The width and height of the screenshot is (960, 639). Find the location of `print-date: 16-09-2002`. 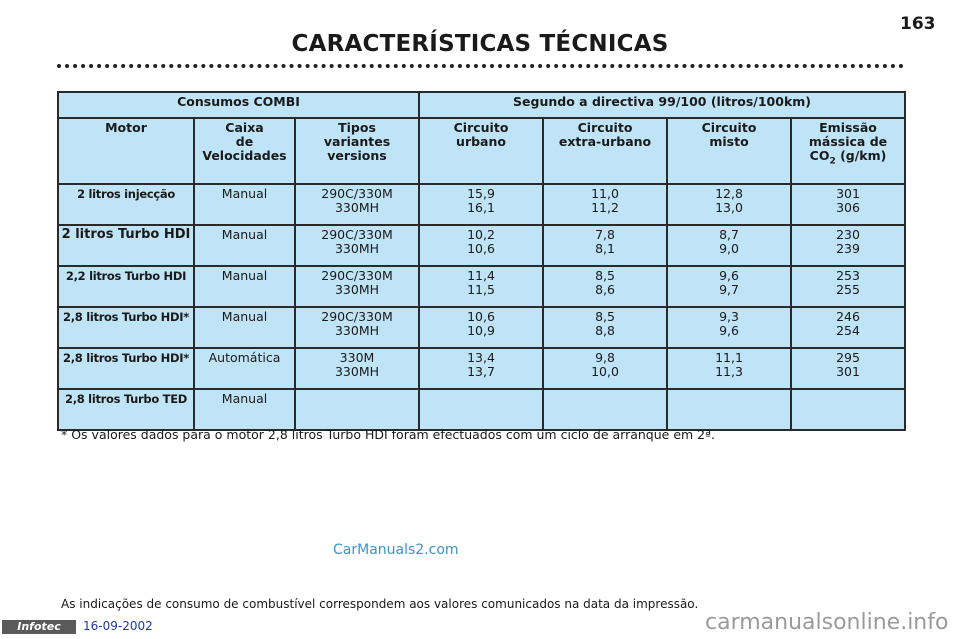

print-date: 16-09-2002 is located at coordinates (118, 626).